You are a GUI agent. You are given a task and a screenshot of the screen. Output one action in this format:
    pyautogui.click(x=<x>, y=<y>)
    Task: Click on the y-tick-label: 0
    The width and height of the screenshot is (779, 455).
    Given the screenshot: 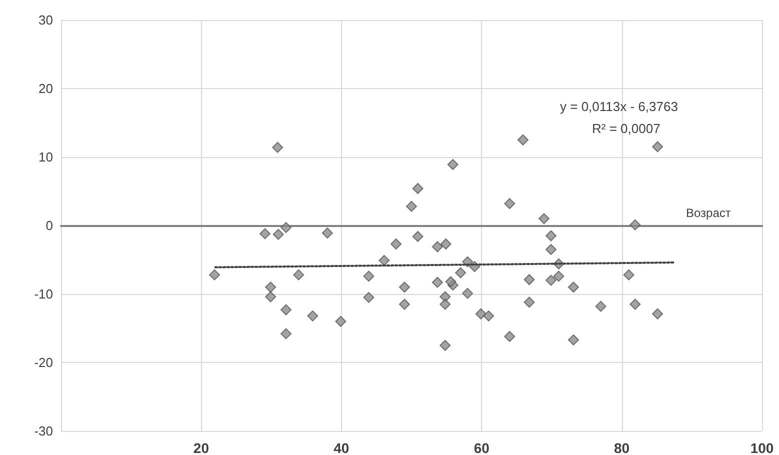 What is the action you would take?
    pyautogui.click(x=49, y=225)
    